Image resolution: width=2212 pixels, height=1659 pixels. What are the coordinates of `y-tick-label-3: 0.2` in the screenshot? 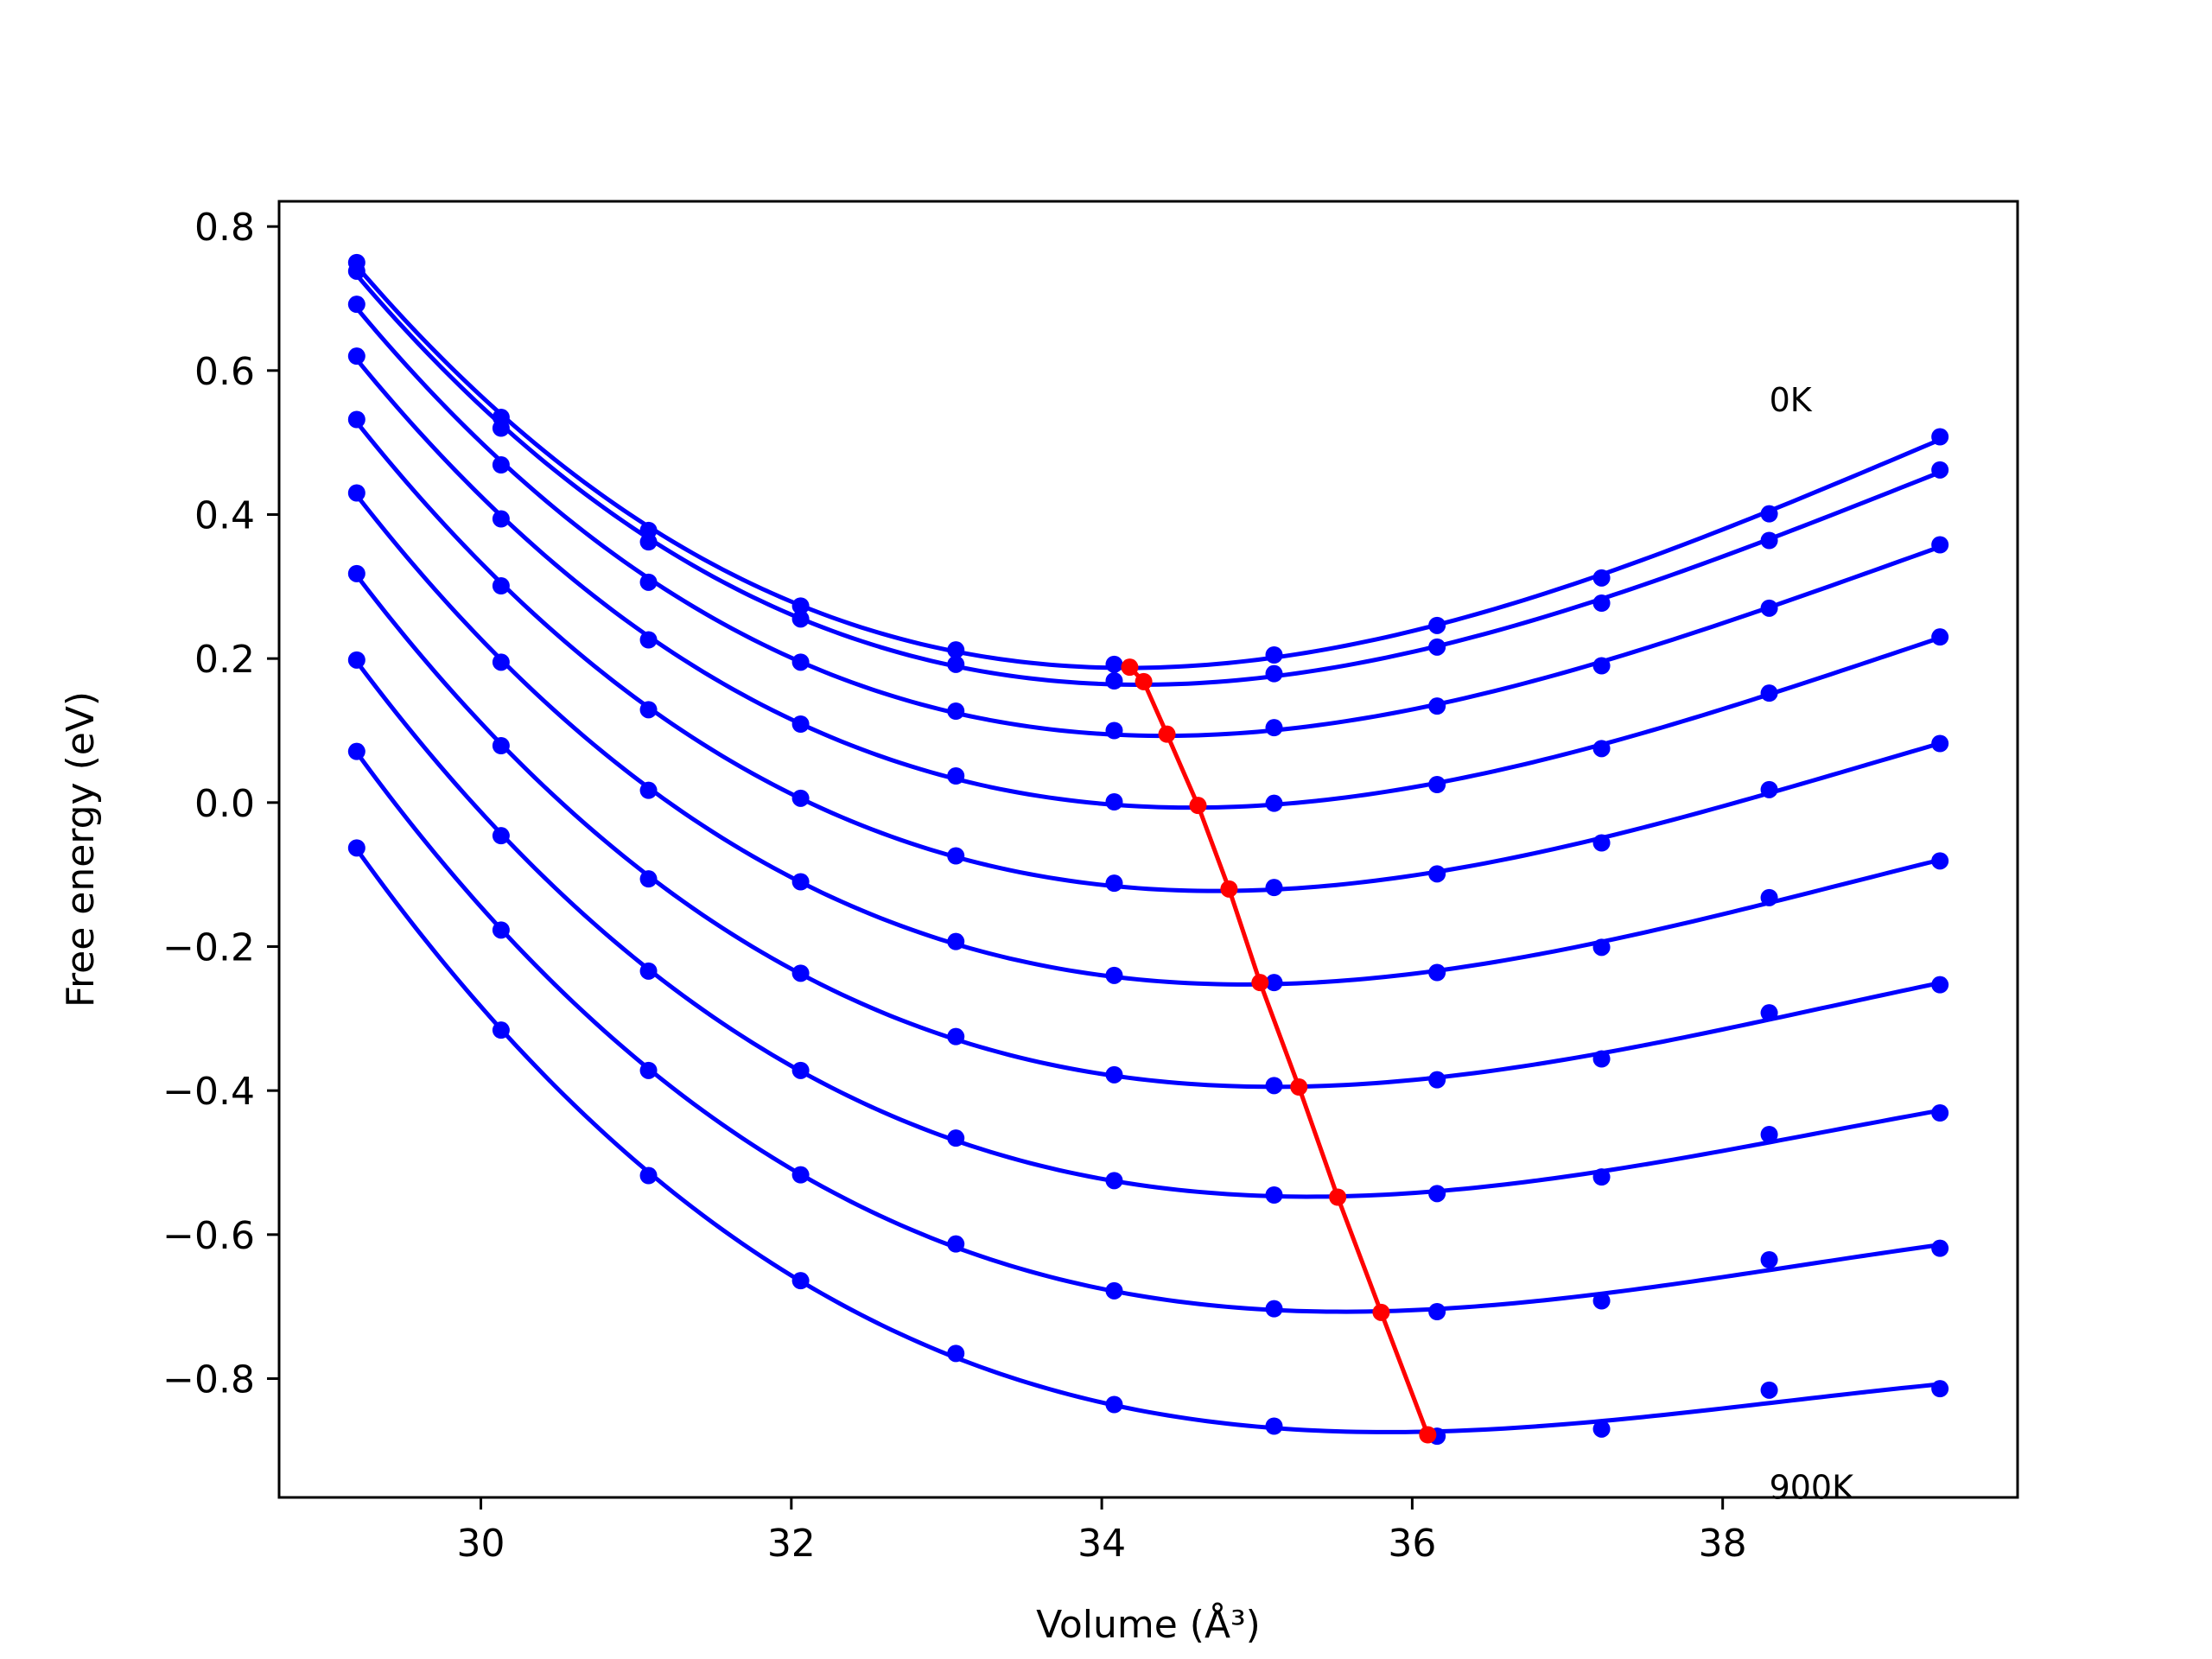 It's located at (224, 660).